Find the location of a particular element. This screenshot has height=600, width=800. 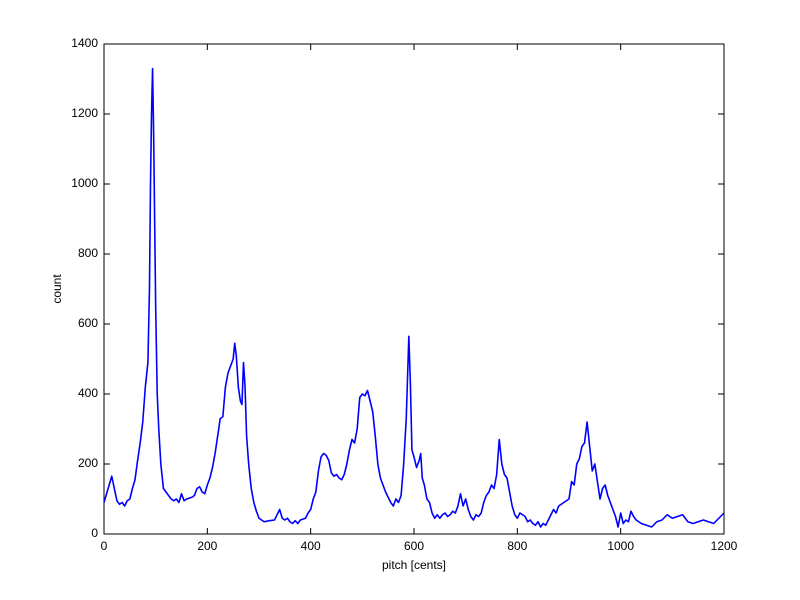

x-tick-label: 0 is located at coordinates (104, 546).